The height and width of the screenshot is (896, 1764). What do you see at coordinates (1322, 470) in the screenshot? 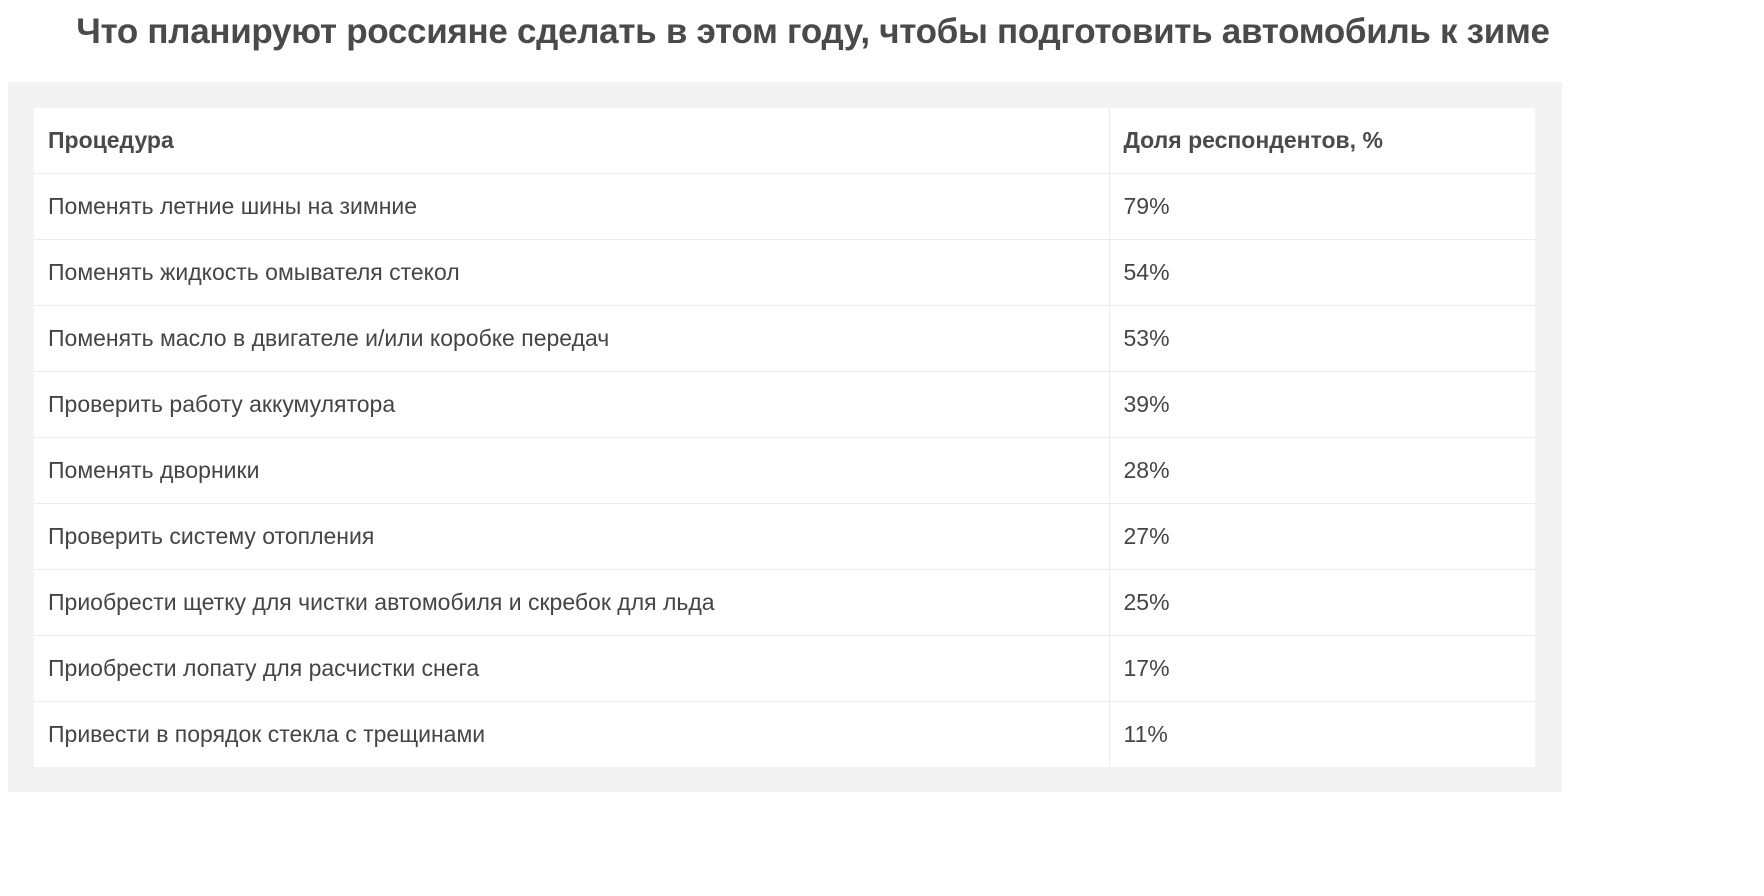
I see `share-cell: 28%` at bounding box center [1322, 470].